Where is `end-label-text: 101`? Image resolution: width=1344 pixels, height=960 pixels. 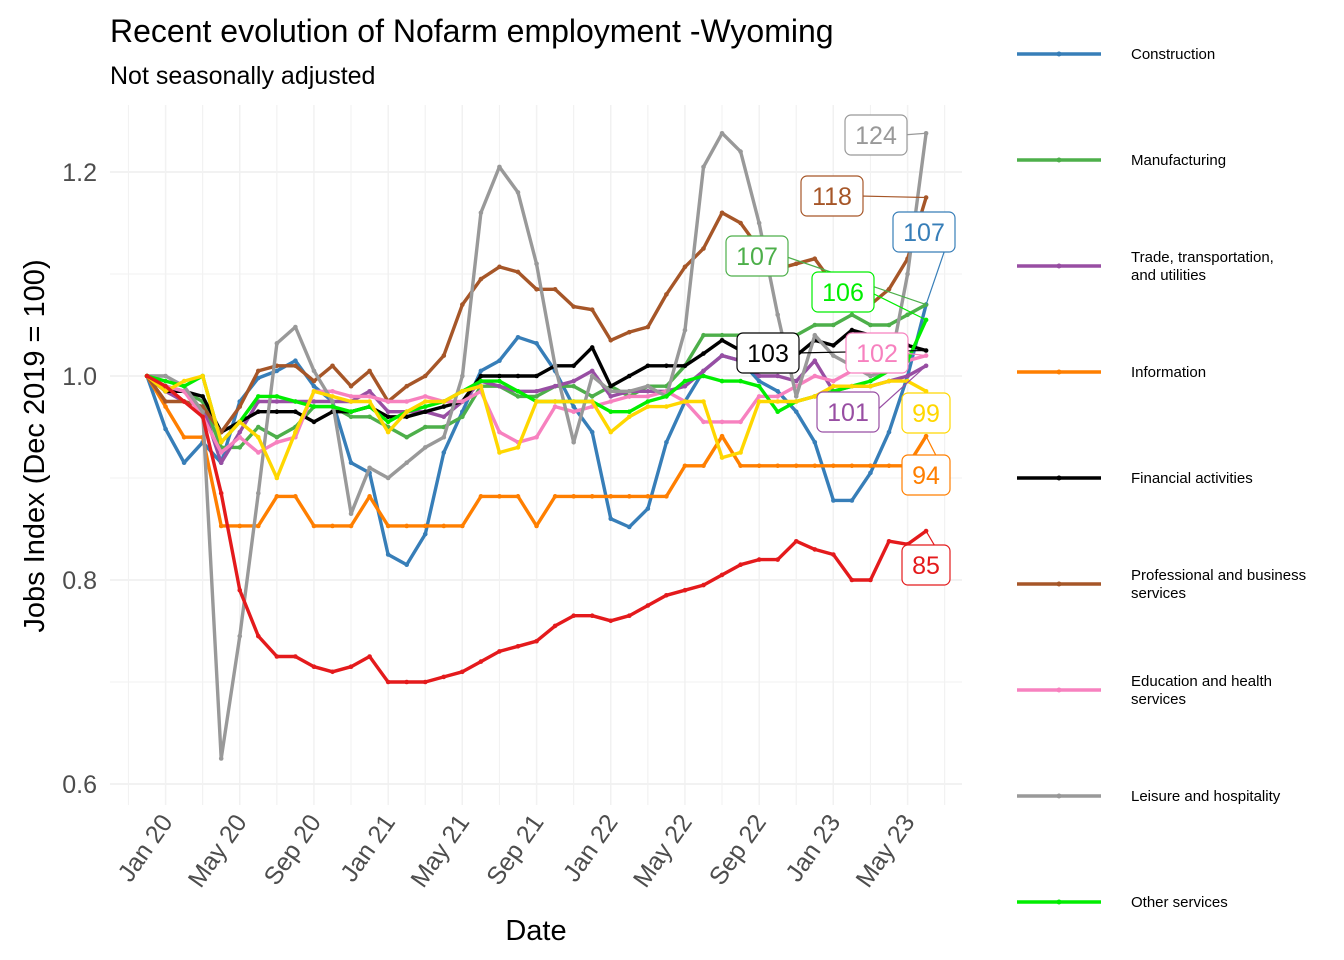 end-label-text: 101 is located at coordinates (848, 413).